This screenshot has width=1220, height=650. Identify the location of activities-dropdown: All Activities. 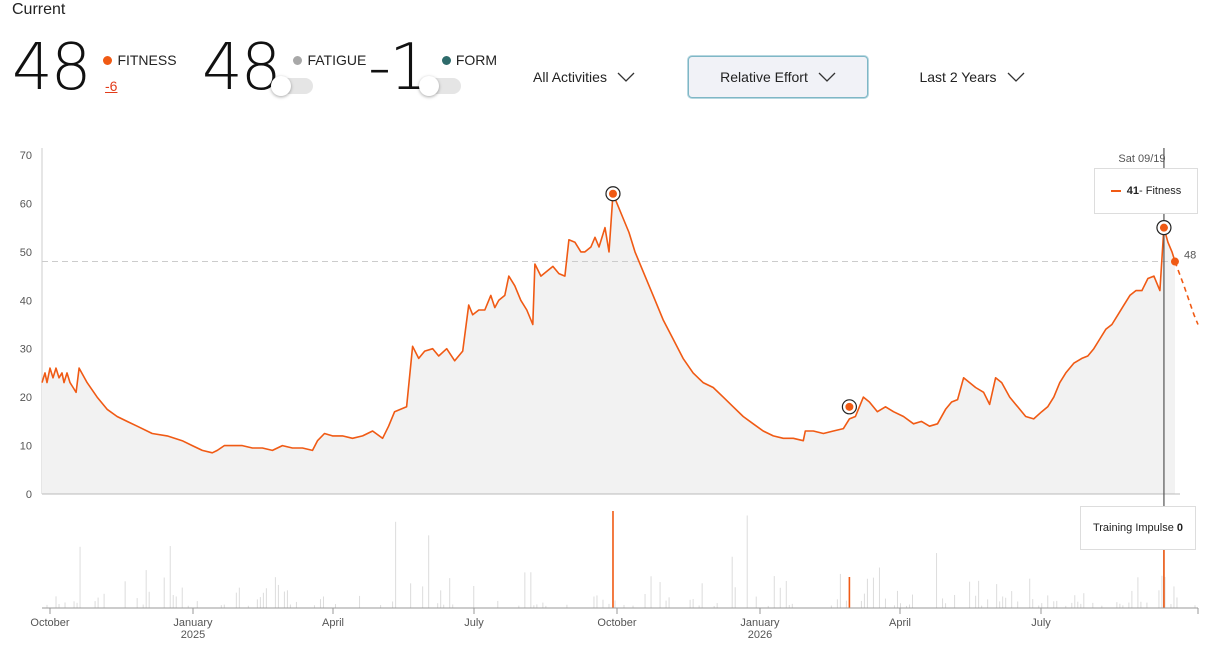
(584, 77).